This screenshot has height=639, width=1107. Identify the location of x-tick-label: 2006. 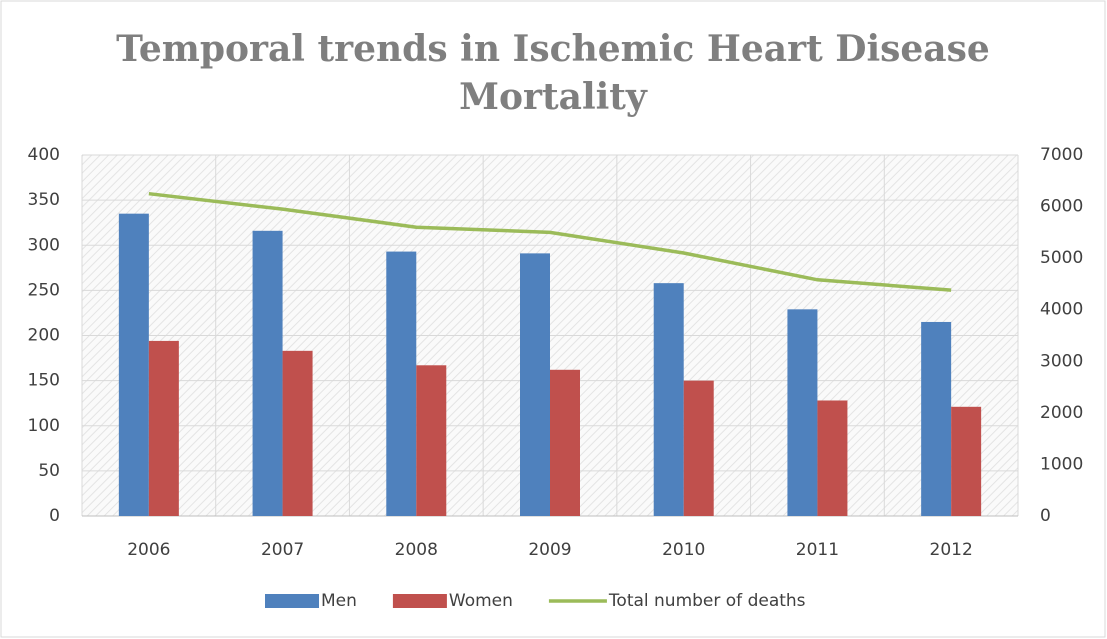
(148, 550).